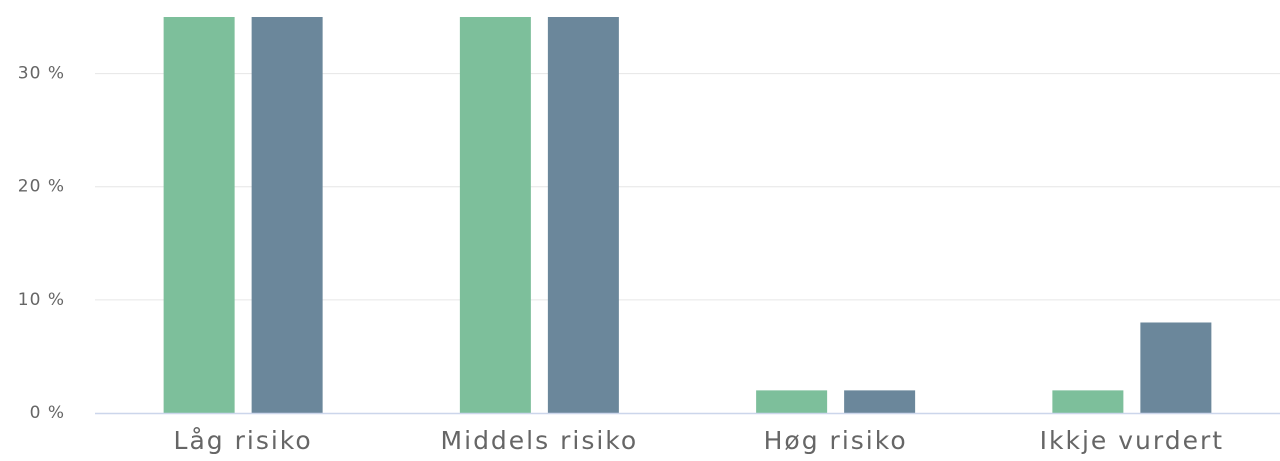 Image resolution: width=1280 pixels, height=461 pixels. I want to click on x-tick-label: Ikkje vurdert, so click(1132, 440).